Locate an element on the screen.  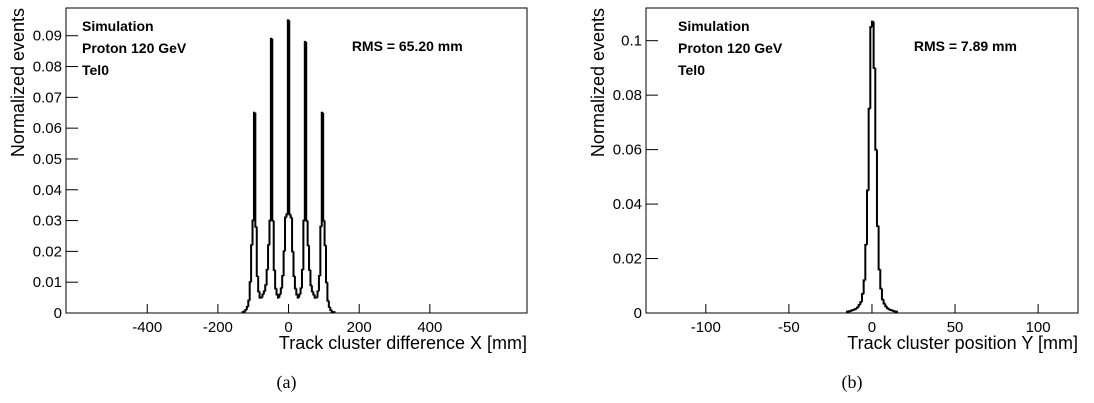
y-tick-label: 0.09 is located at coordinates (47, 36).